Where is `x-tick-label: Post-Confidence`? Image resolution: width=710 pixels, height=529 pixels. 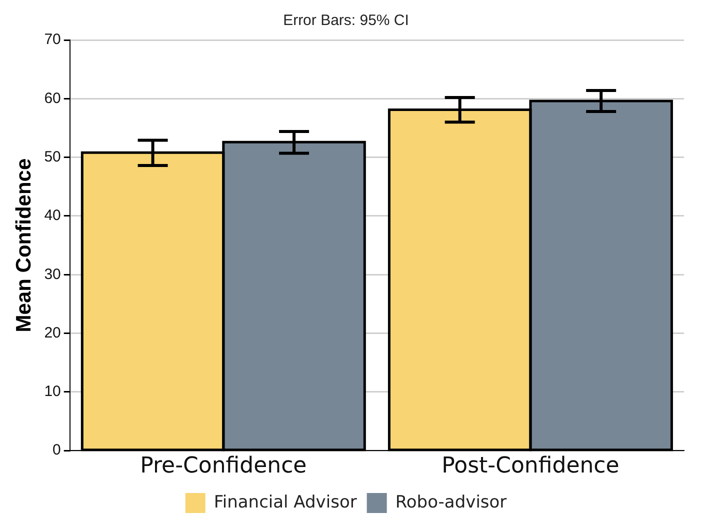
x-tick-label: Post-Confidence is located at coordinates (531, 466).